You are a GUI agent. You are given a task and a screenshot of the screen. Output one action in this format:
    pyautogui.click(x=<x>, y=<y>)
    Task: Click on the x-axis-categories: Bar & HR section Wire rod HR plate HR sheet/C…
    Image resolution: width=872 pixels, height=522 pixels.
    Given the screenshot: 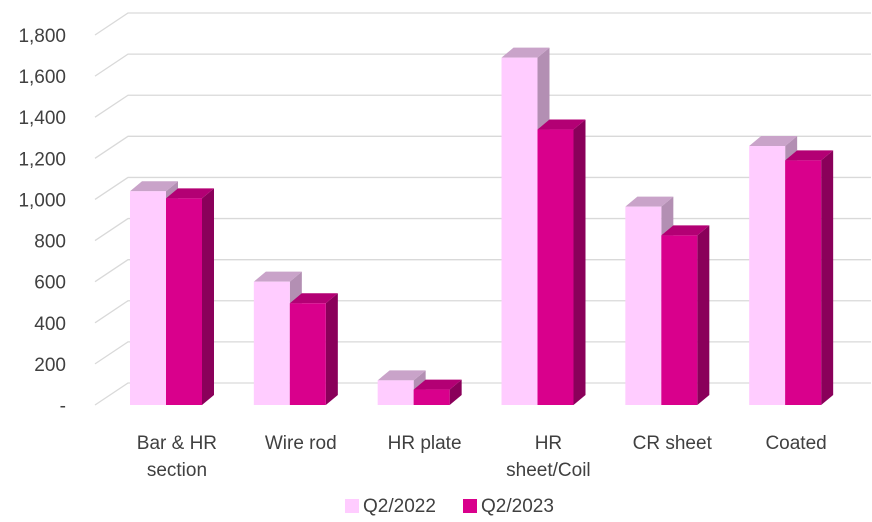 What is the action you would take?
    pyautogui.click(x=482, y=457)
    